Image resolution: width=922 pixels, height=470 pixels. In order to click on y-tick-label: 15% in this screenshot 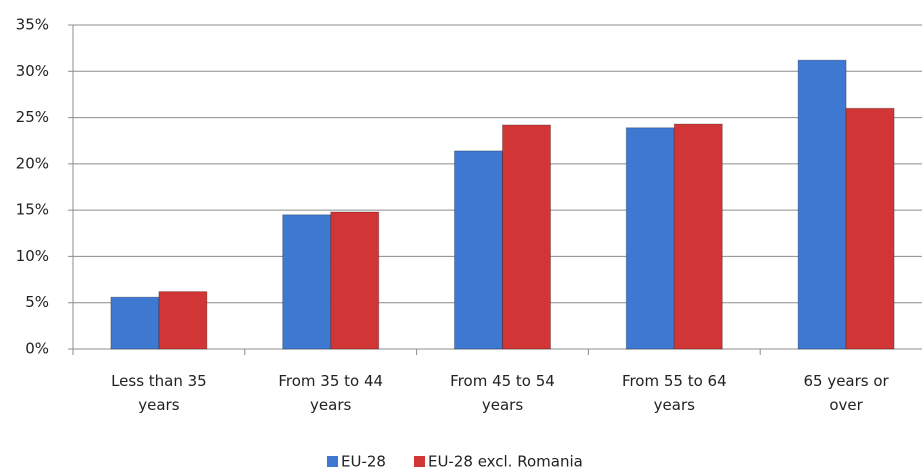, I will do `click(32, 210)`.